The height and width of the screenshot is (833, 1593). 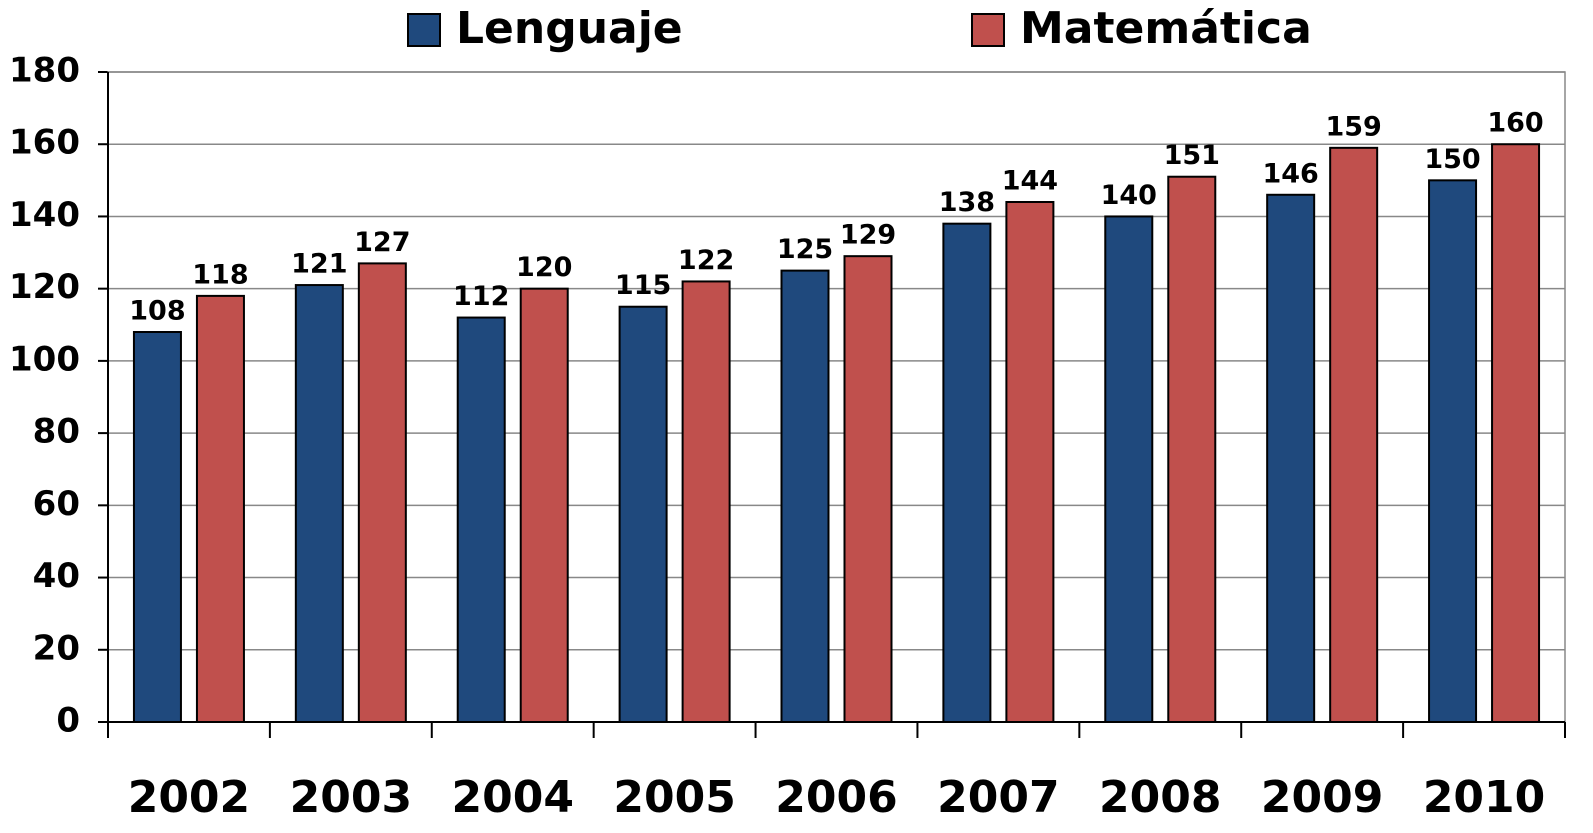 I want to click on y-tick-label: 120, so click(x=44, y=287).